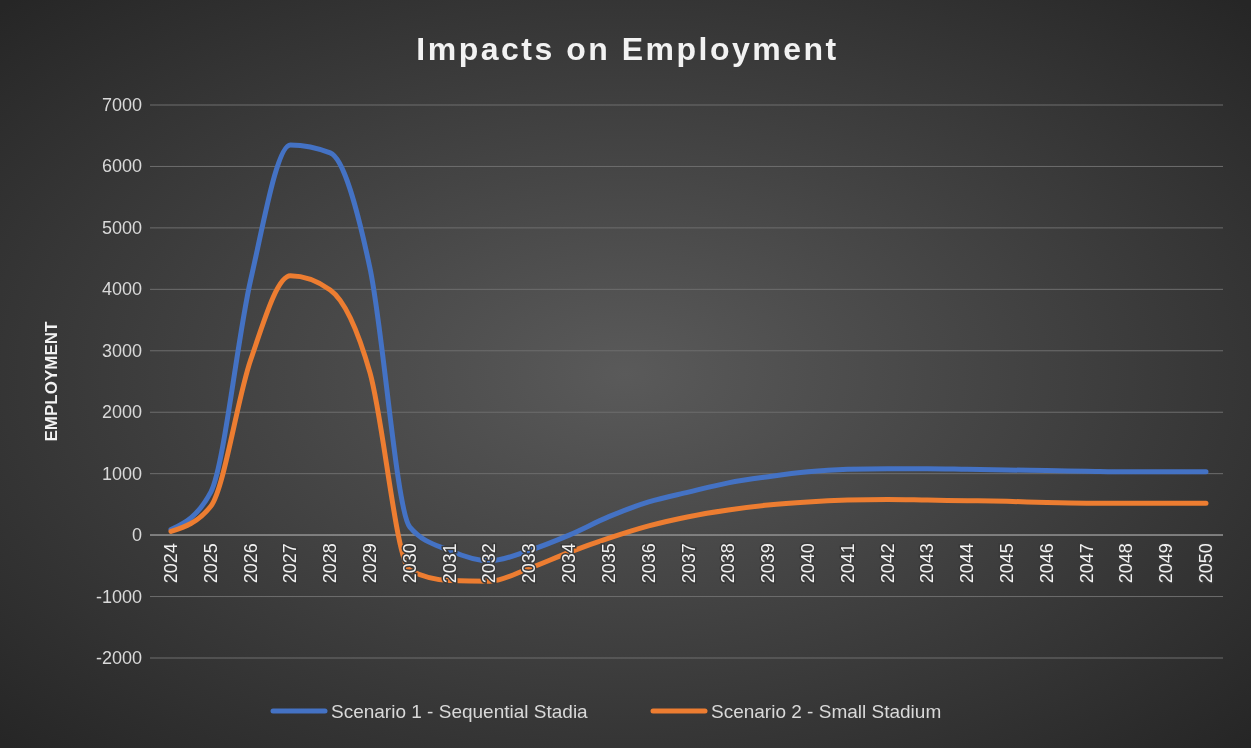 This screenshot has width=1251, height=748. I want to click on x-tick-label: 2048, so click(1126, 563).